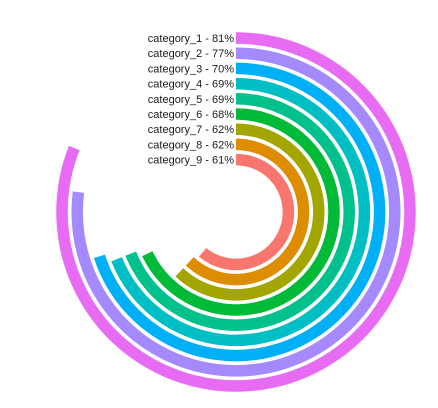  What do you see at coordinates (191, 69) in the screenshot?
I see `label-category-3: category_3 - 70%` at bounding box center [191, 69].